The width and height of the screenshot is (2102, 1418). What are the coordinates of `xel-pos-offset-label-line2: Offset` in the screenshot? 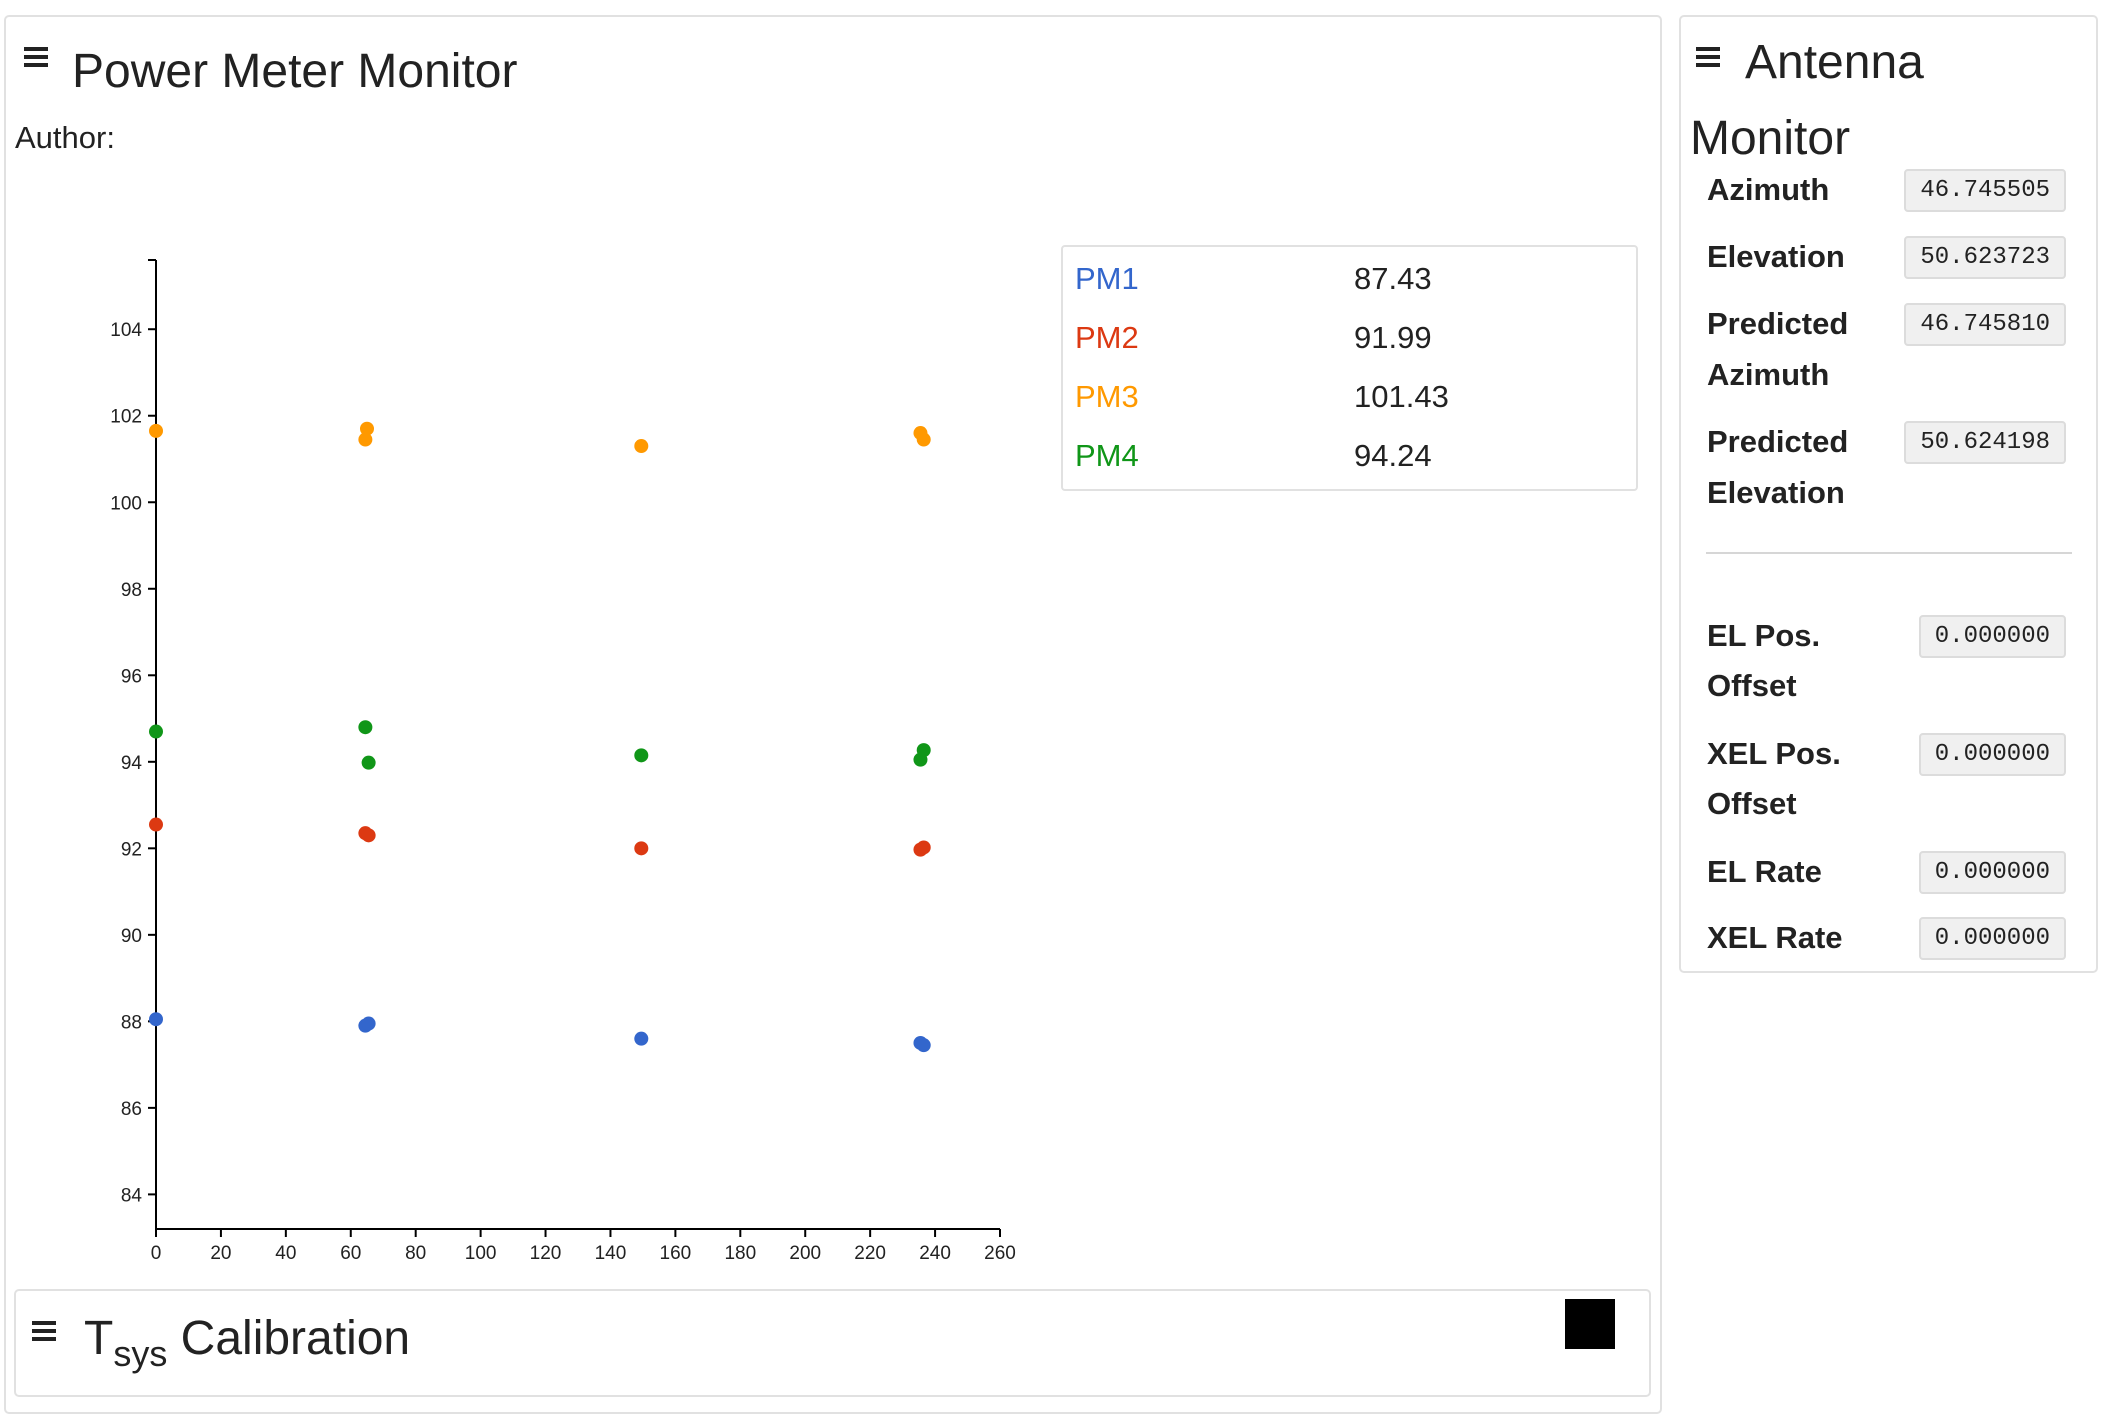 It's located at (1752, 803).